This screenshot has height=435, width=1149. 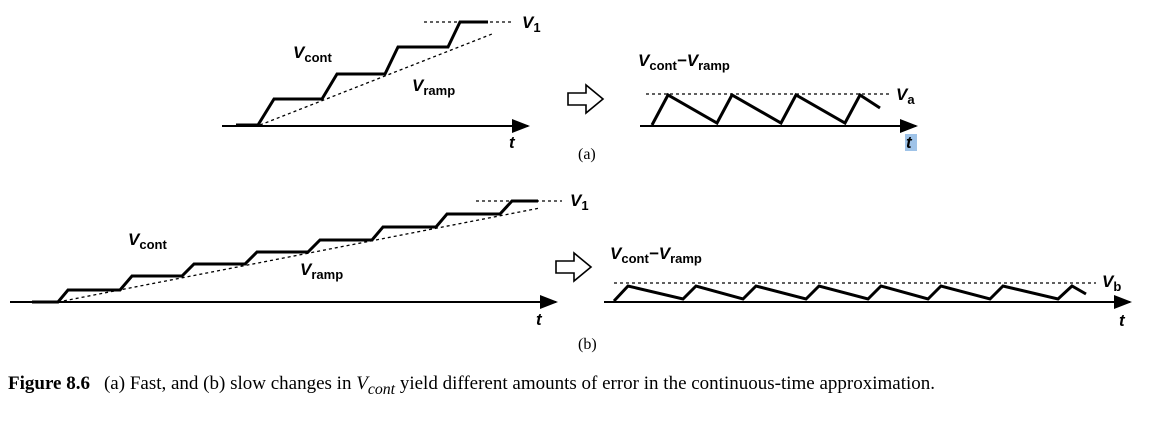 What do you see at coordinates (586, 99) in the screenshot?
I see `panel-a-implies-arrow-icon` at bounding box center [586, 99].